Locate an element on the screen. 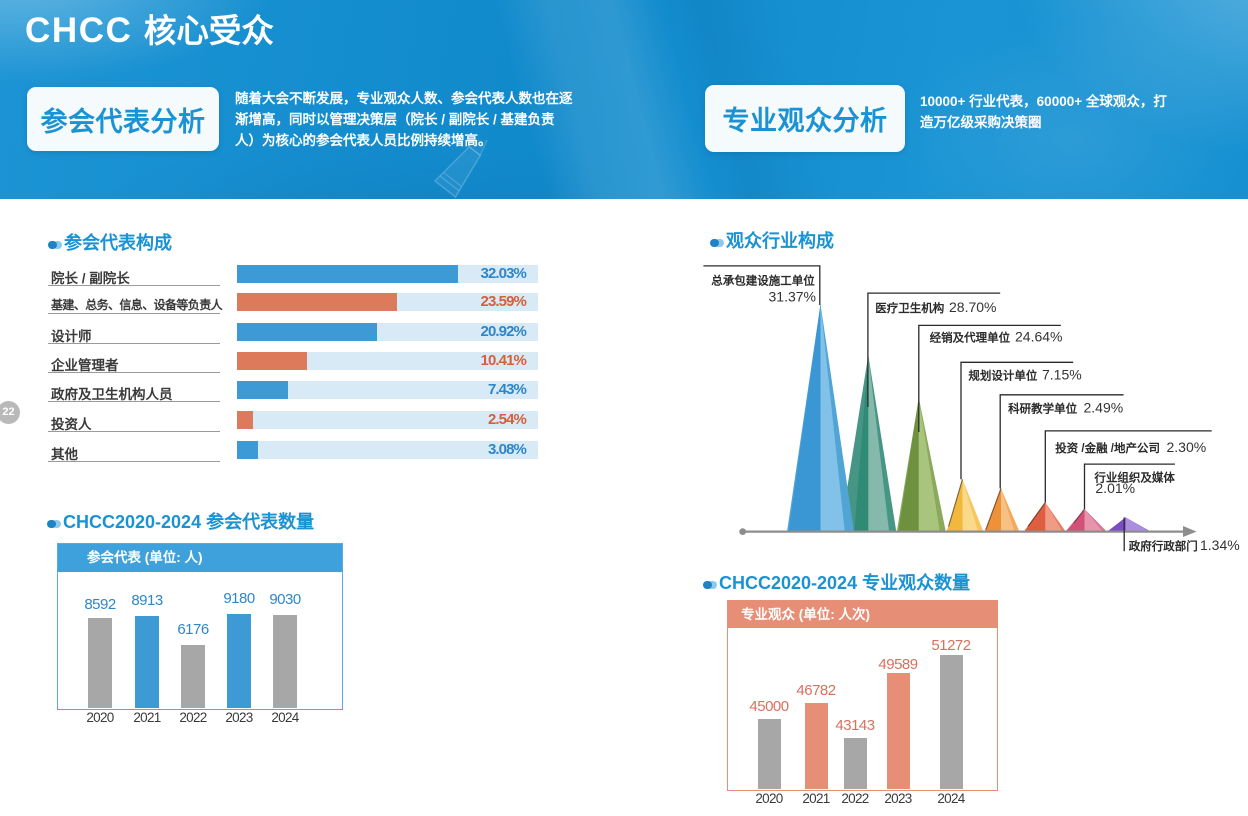  svg-text: 规划设计单位 is located at coordinates (1002, 376).